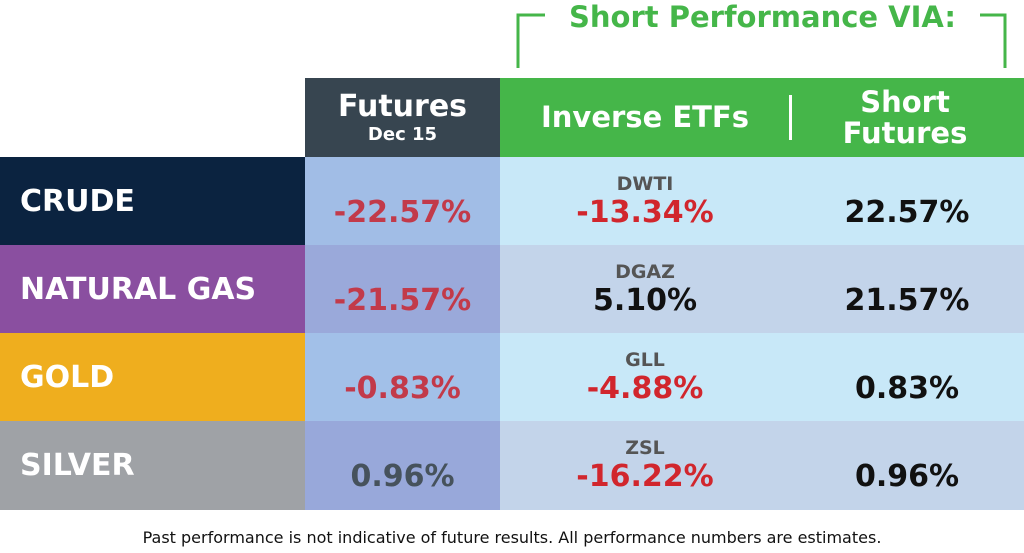 The image size is (1024, 553). I want to click on short-cell: 22.57%, so click(907, 201).